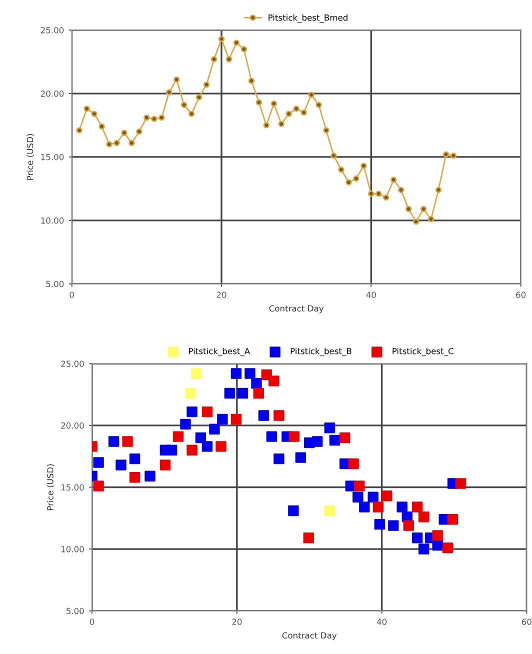  What do you see at coordinates (423, 352) in the screenshot?
I see `legend-label: Pitstick_best_C` at bounding box center [423, 352].